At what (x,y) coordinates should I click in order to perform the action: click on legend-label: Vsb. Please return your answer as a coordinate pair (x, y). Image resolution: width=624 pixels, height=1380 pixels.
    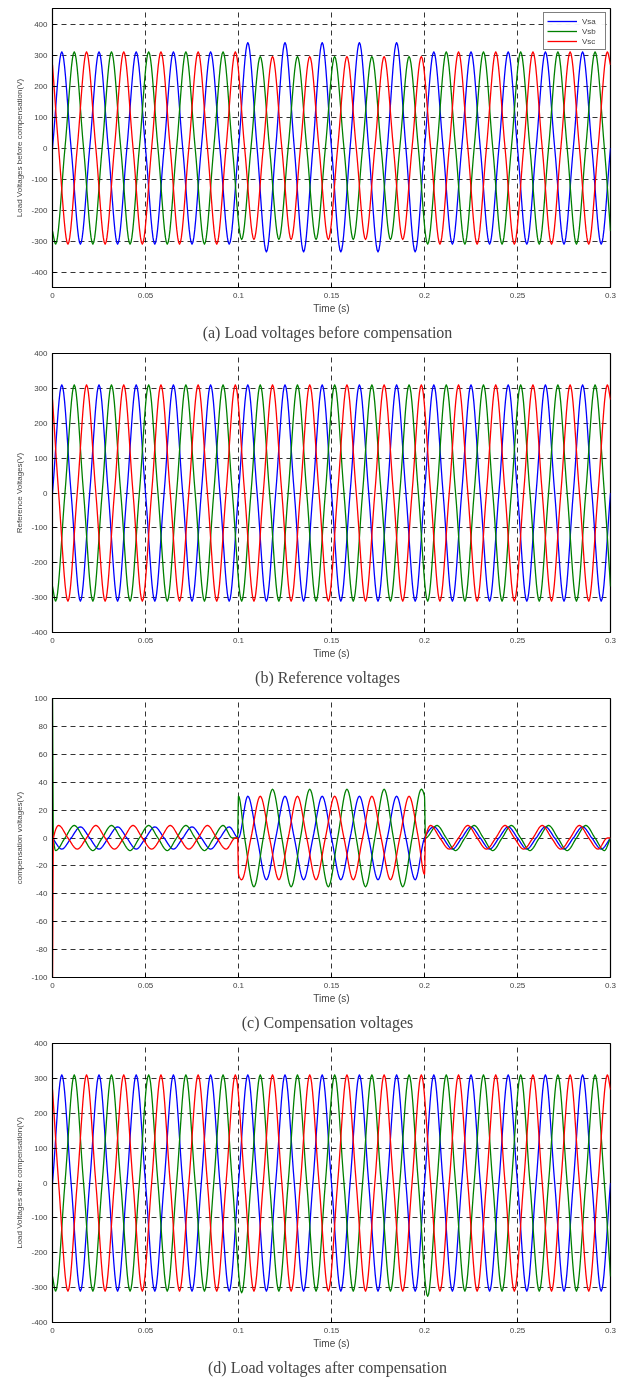
    Looking at the image, I should click on (589, 31).